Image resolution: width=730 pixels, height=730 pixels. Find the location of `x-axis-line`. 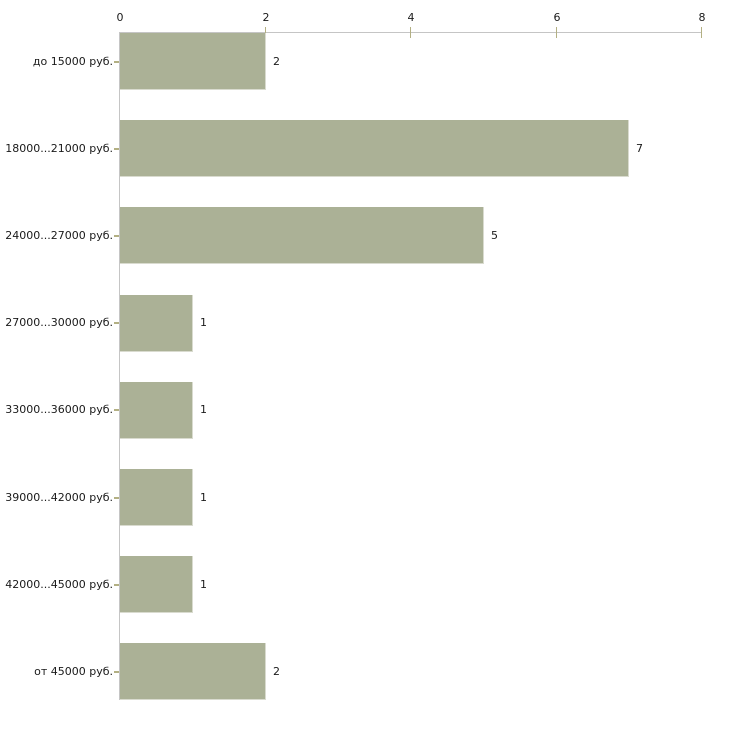

x-axis-line is located at coordinates (411, 32).